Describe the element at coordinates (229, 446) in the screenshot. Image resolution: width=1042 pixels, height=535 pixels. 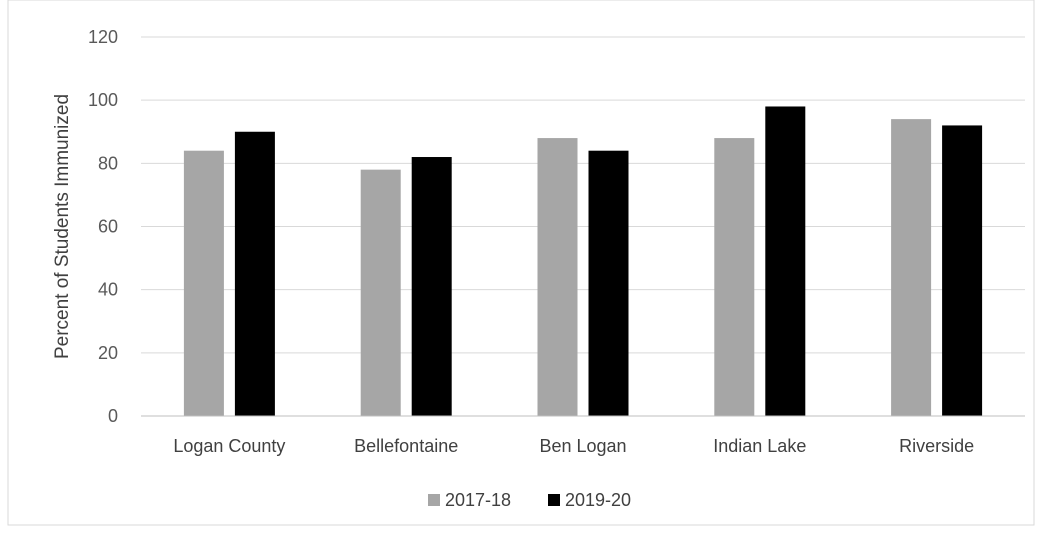
I see `x-tick-label: Logan County` at that location.